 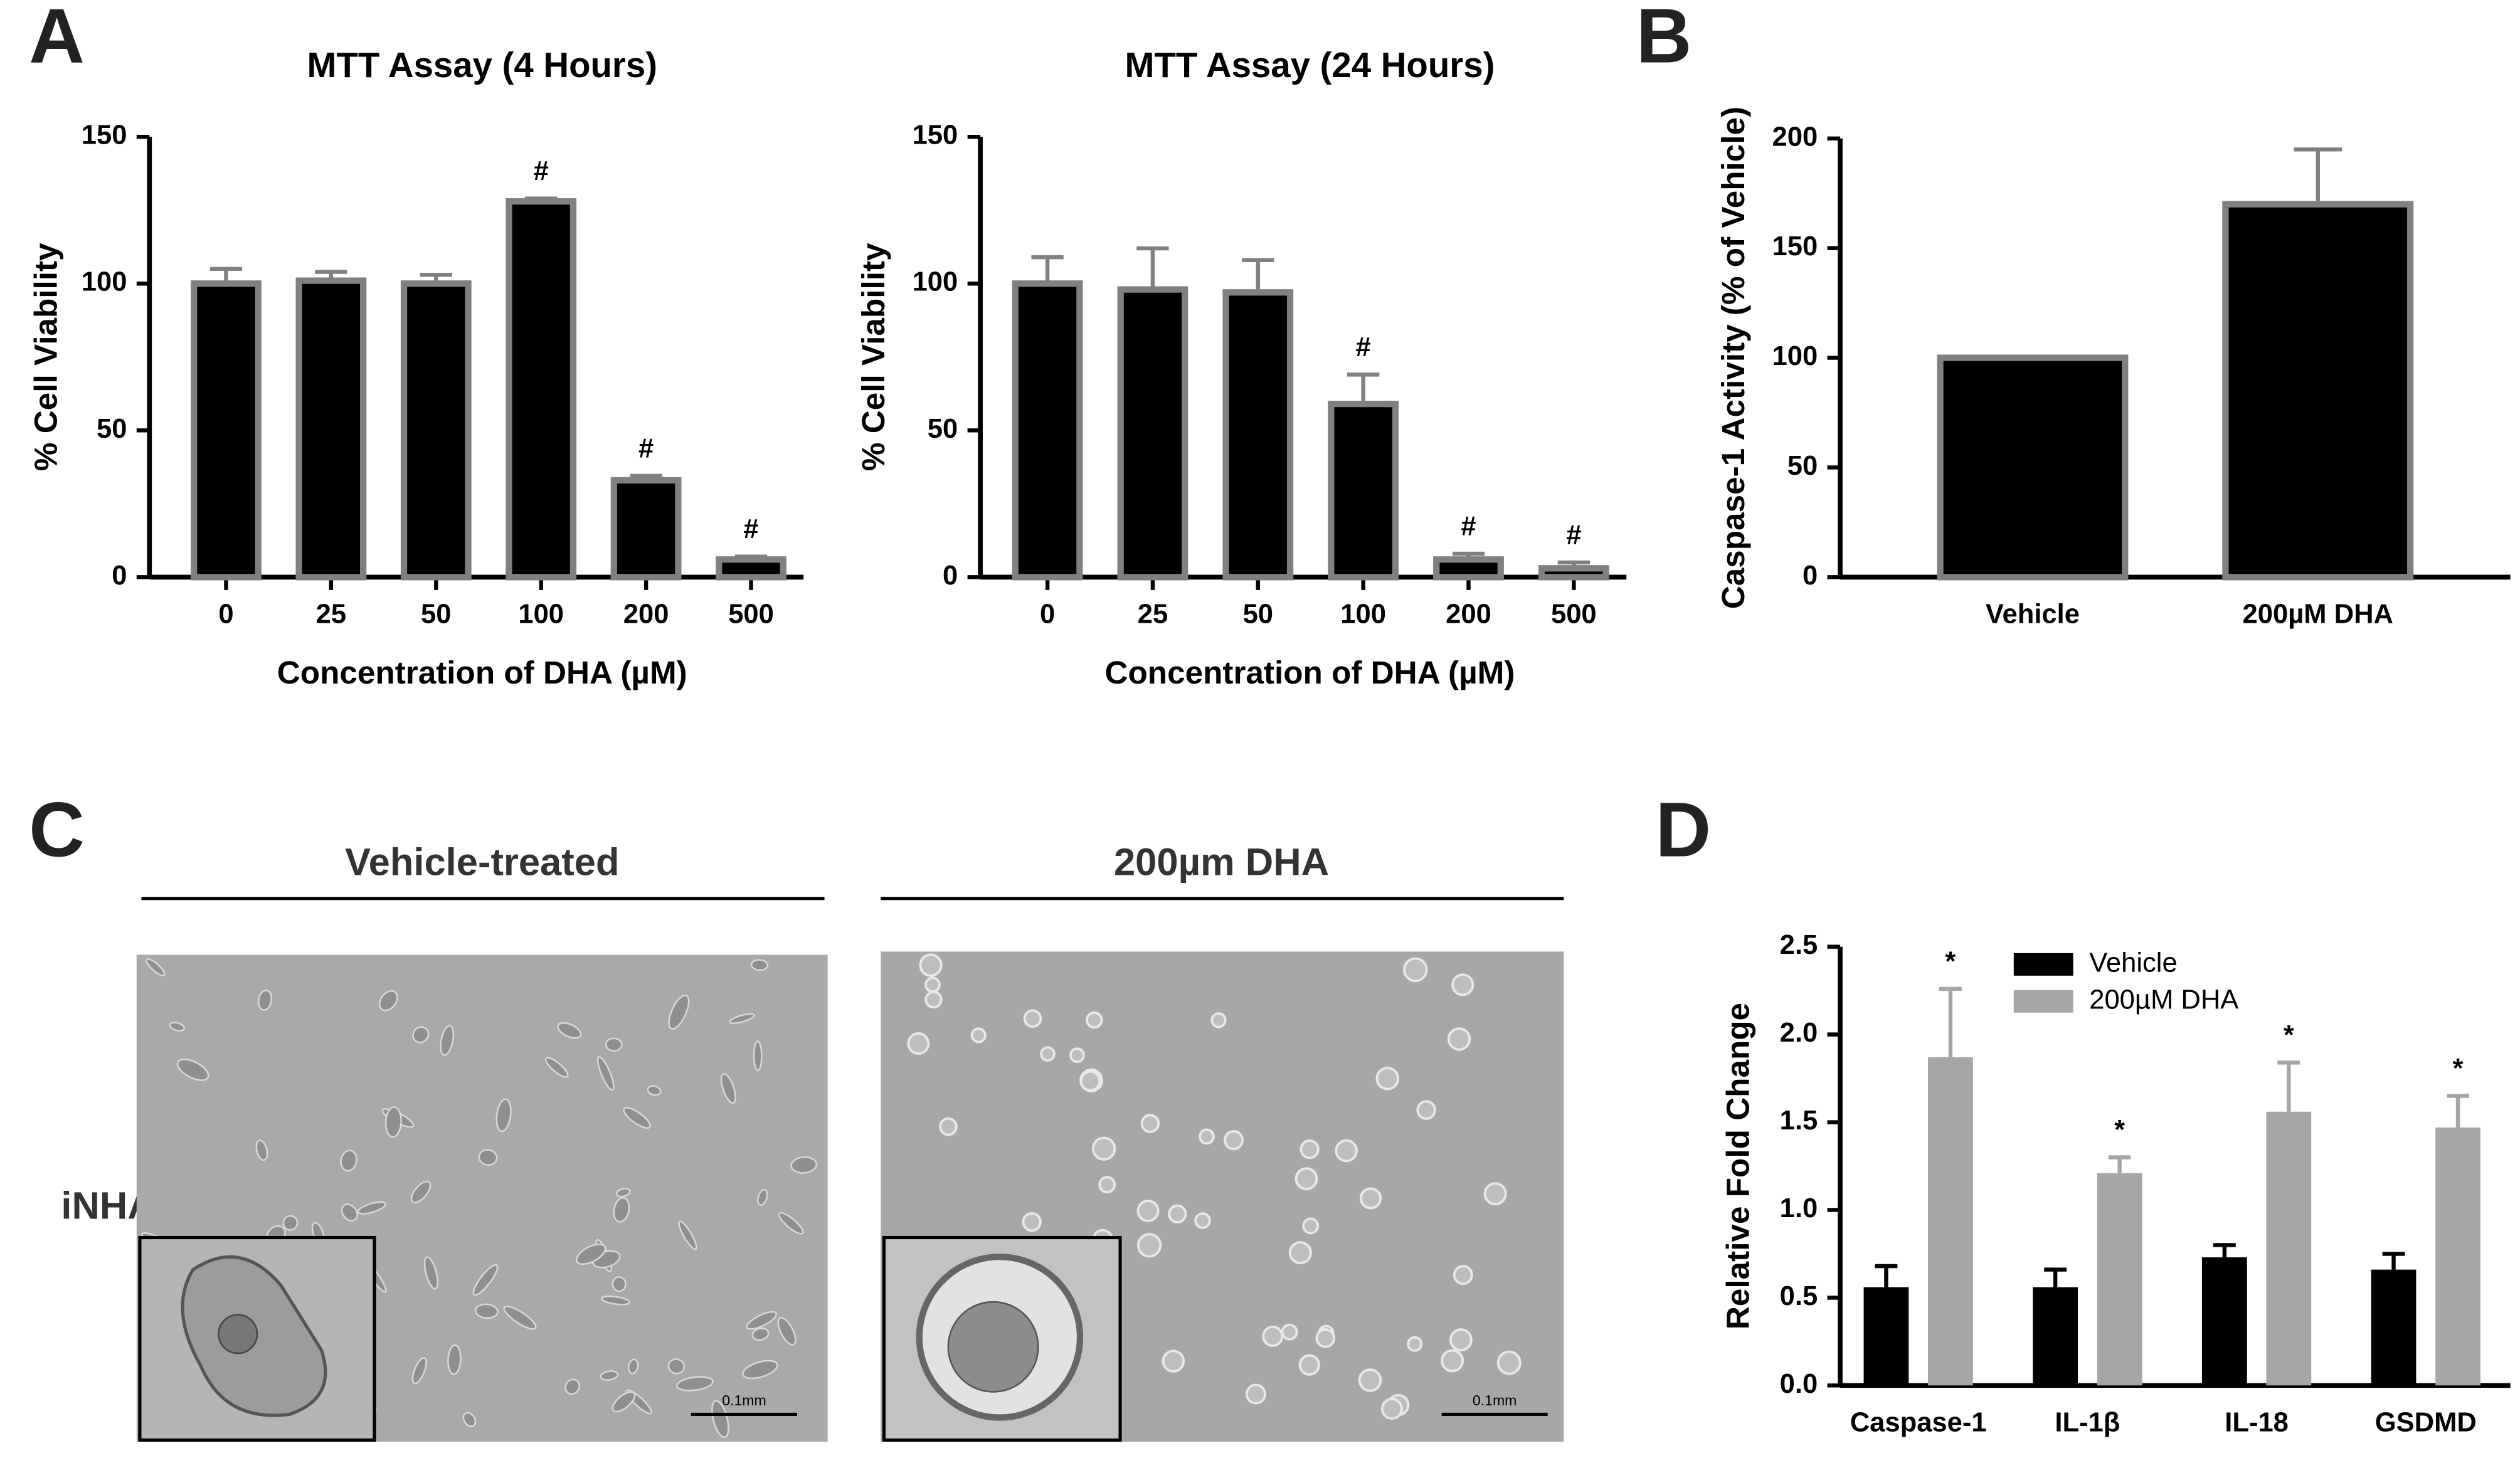 What do you see at coordinates (226, 614) in the screenshot?
I see `x-tick-label: 0` at bounding box center [226, 614].